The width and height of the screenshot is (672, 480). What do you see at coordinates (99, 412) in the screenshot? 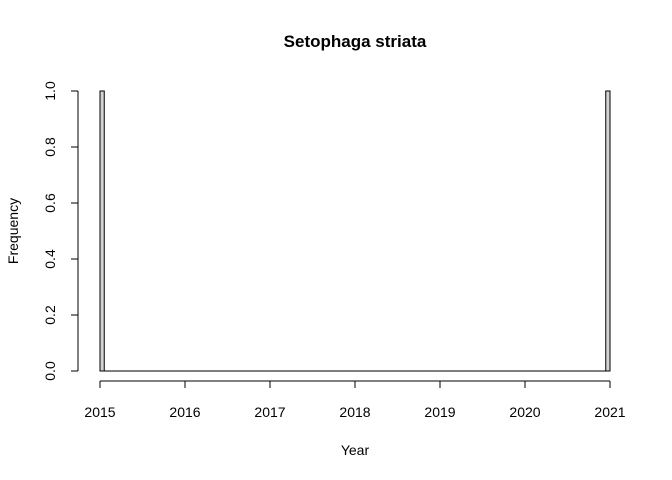
I see `x-tick-label: 2015` at bounding box center [99, 412].